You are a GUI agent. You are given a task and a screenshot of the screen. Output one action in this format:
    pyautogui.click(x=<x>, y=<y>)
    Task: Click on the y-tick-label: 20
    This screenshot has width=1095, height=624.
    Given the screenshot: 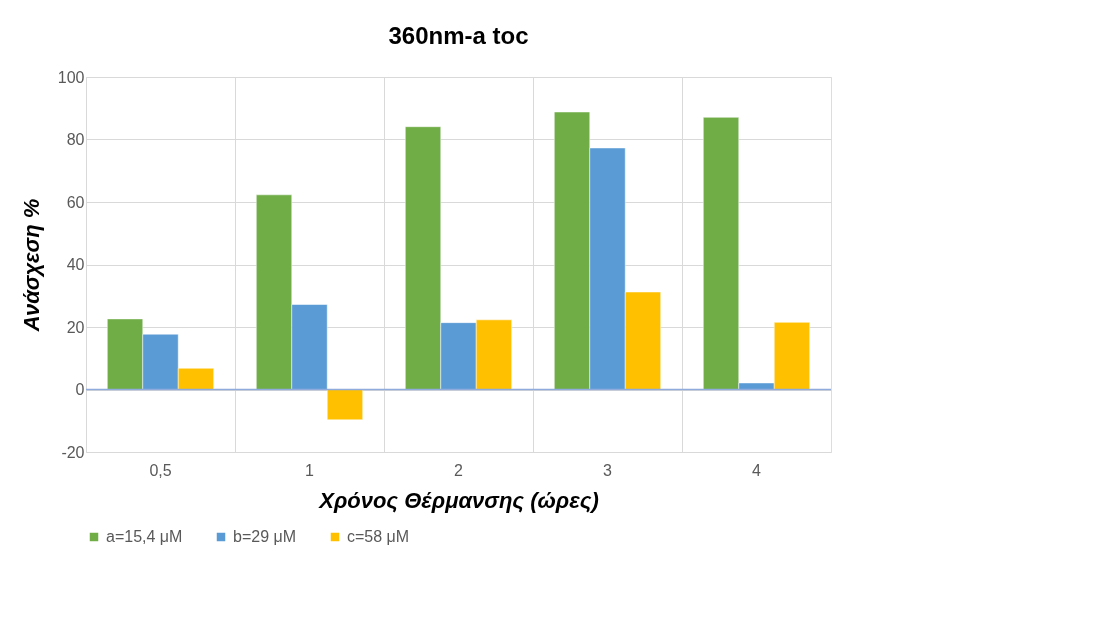 What is the action you would take?
    pyautogui.click(x=75, y=327)
    